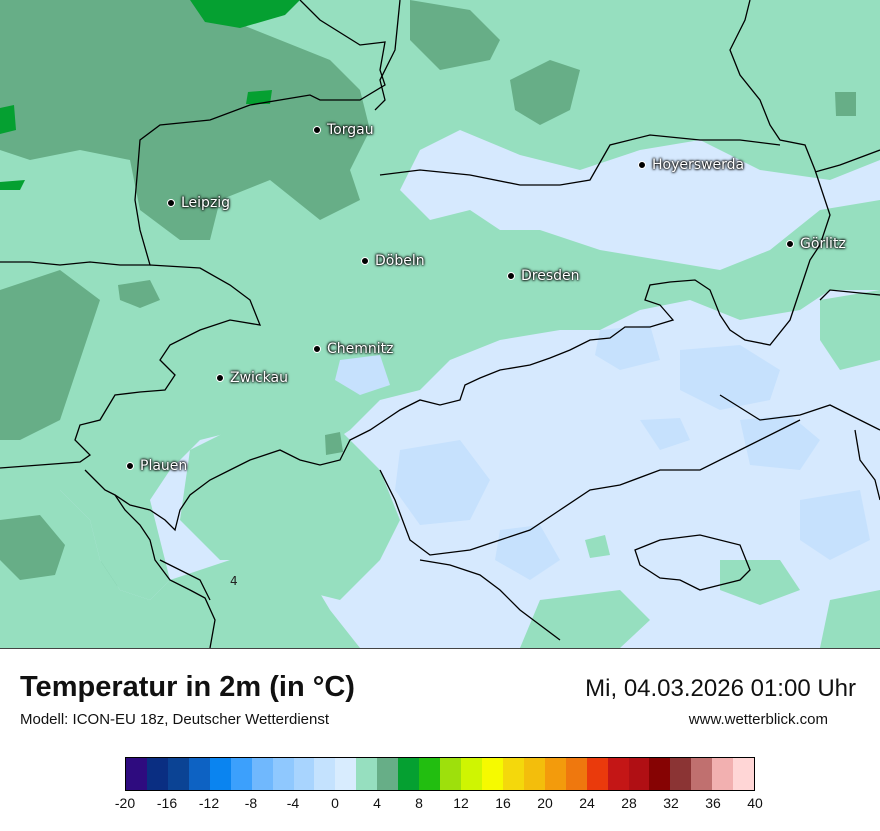 This screenshot has width=880, height=831. I want to click on city-label: Chemnitz, so click(360, 349).